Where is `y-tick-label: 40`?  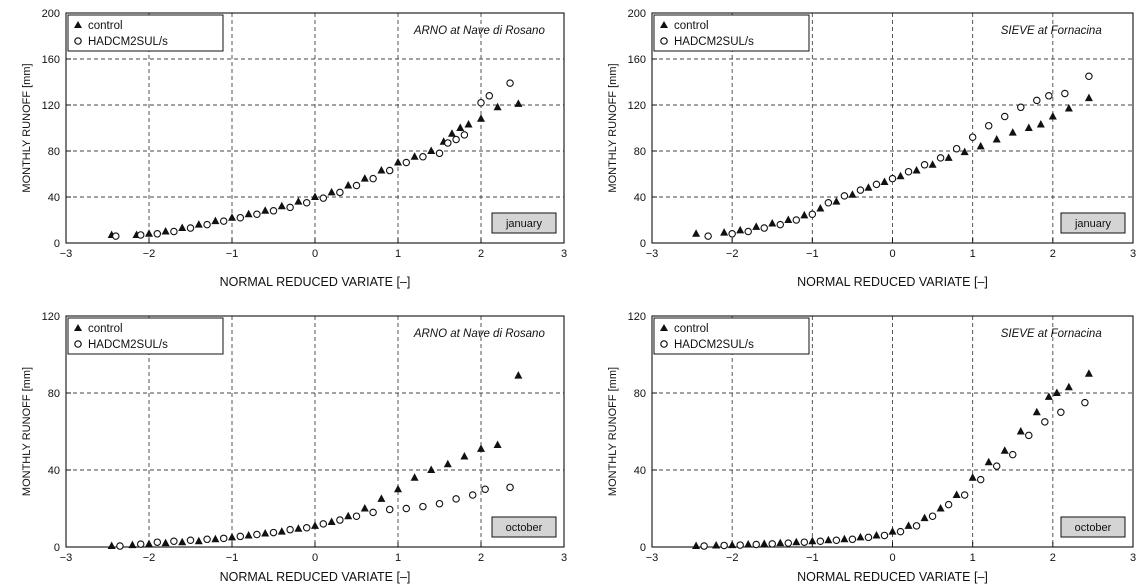
y-tick-label: 40 is located at coordinates (54, 471).